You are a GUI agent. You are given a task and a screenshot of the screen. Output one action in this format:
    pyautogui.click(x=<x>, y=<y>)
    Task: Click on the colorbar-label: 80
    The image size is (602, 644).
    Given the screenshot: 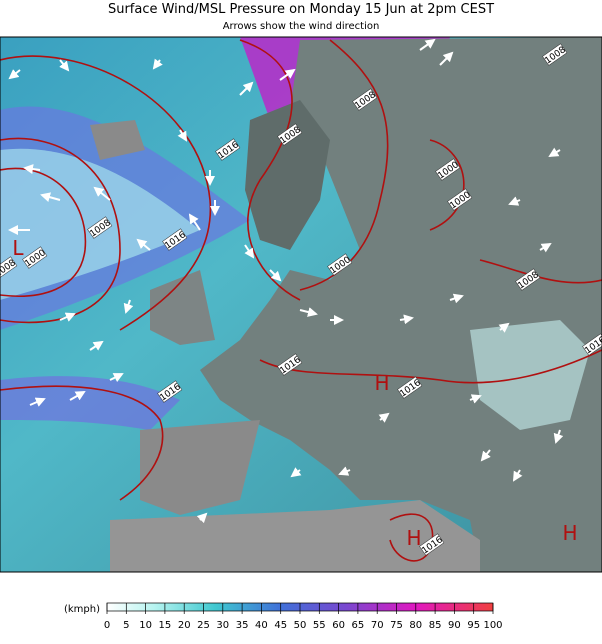 What is the action you would take?
    pyautogui.click(x=415, y=625)
    